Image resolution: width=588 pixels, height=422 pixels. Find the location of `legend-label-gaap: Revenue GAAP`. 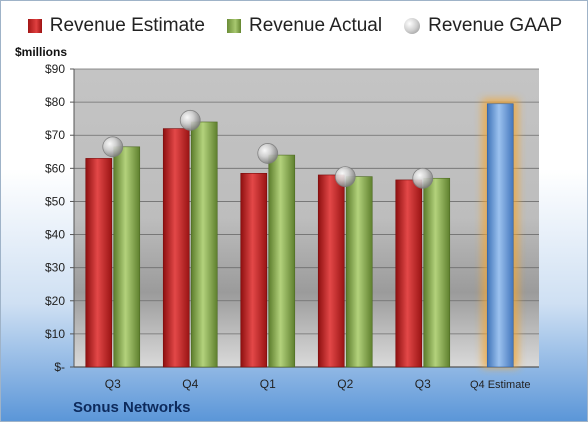

legend-label-gaap: Revenue GAAP is located at coordinates (495, 25).